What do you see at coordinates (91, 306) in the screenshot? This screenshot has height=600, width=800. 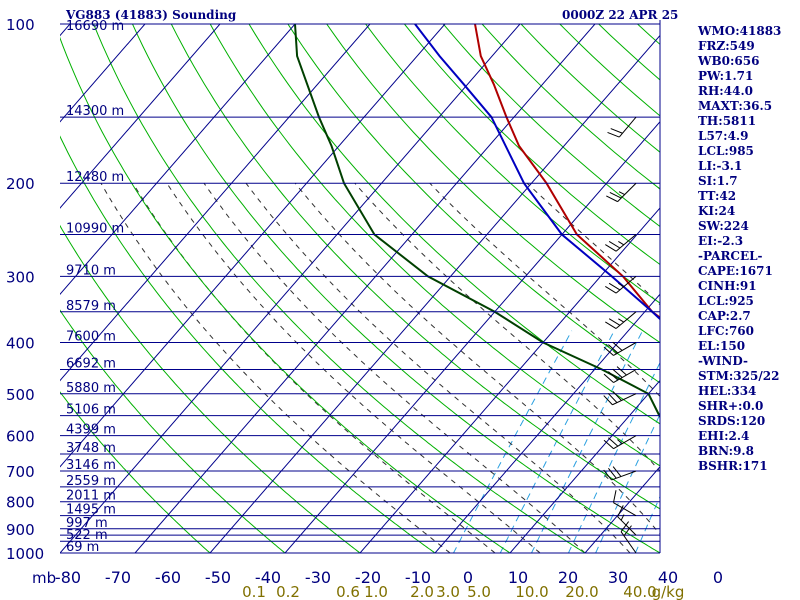 I see `height-label: 8579 m` at bounding box center [91, 306].